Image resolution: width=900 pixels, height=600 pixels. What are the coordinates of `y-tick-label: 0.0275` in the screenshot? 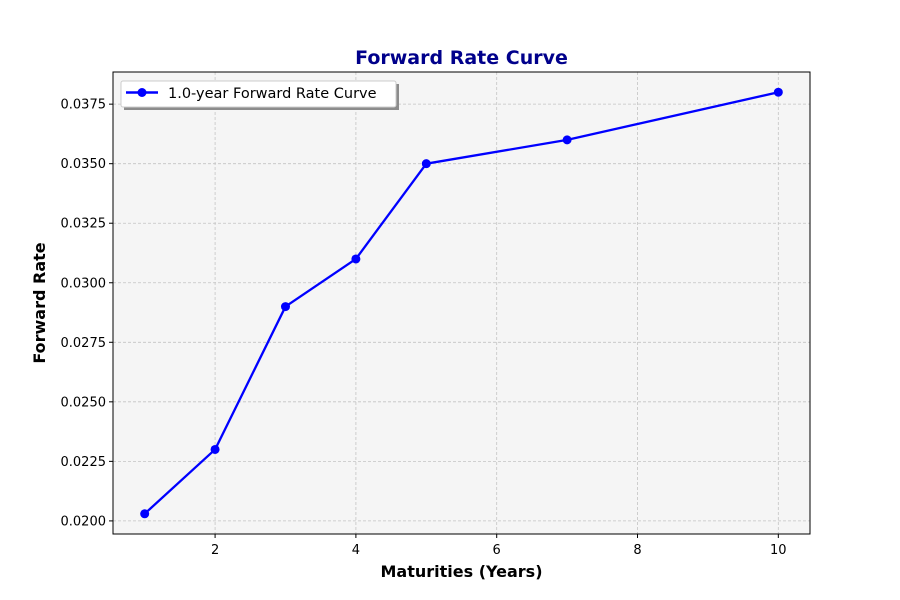 It's located at (84, 343).